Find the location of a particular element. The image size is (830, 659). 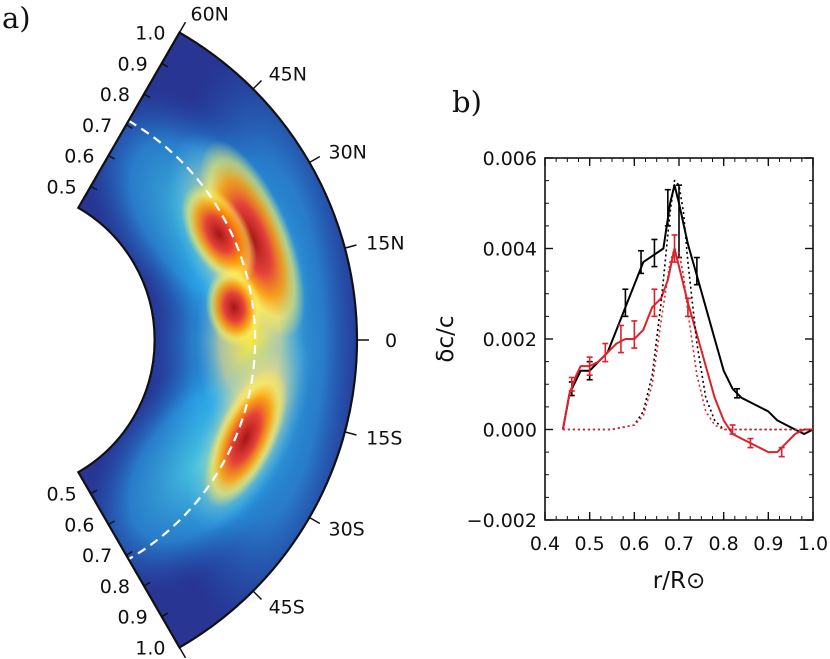

latitude-tick-label: 15N is located at coordinates (385, 243).